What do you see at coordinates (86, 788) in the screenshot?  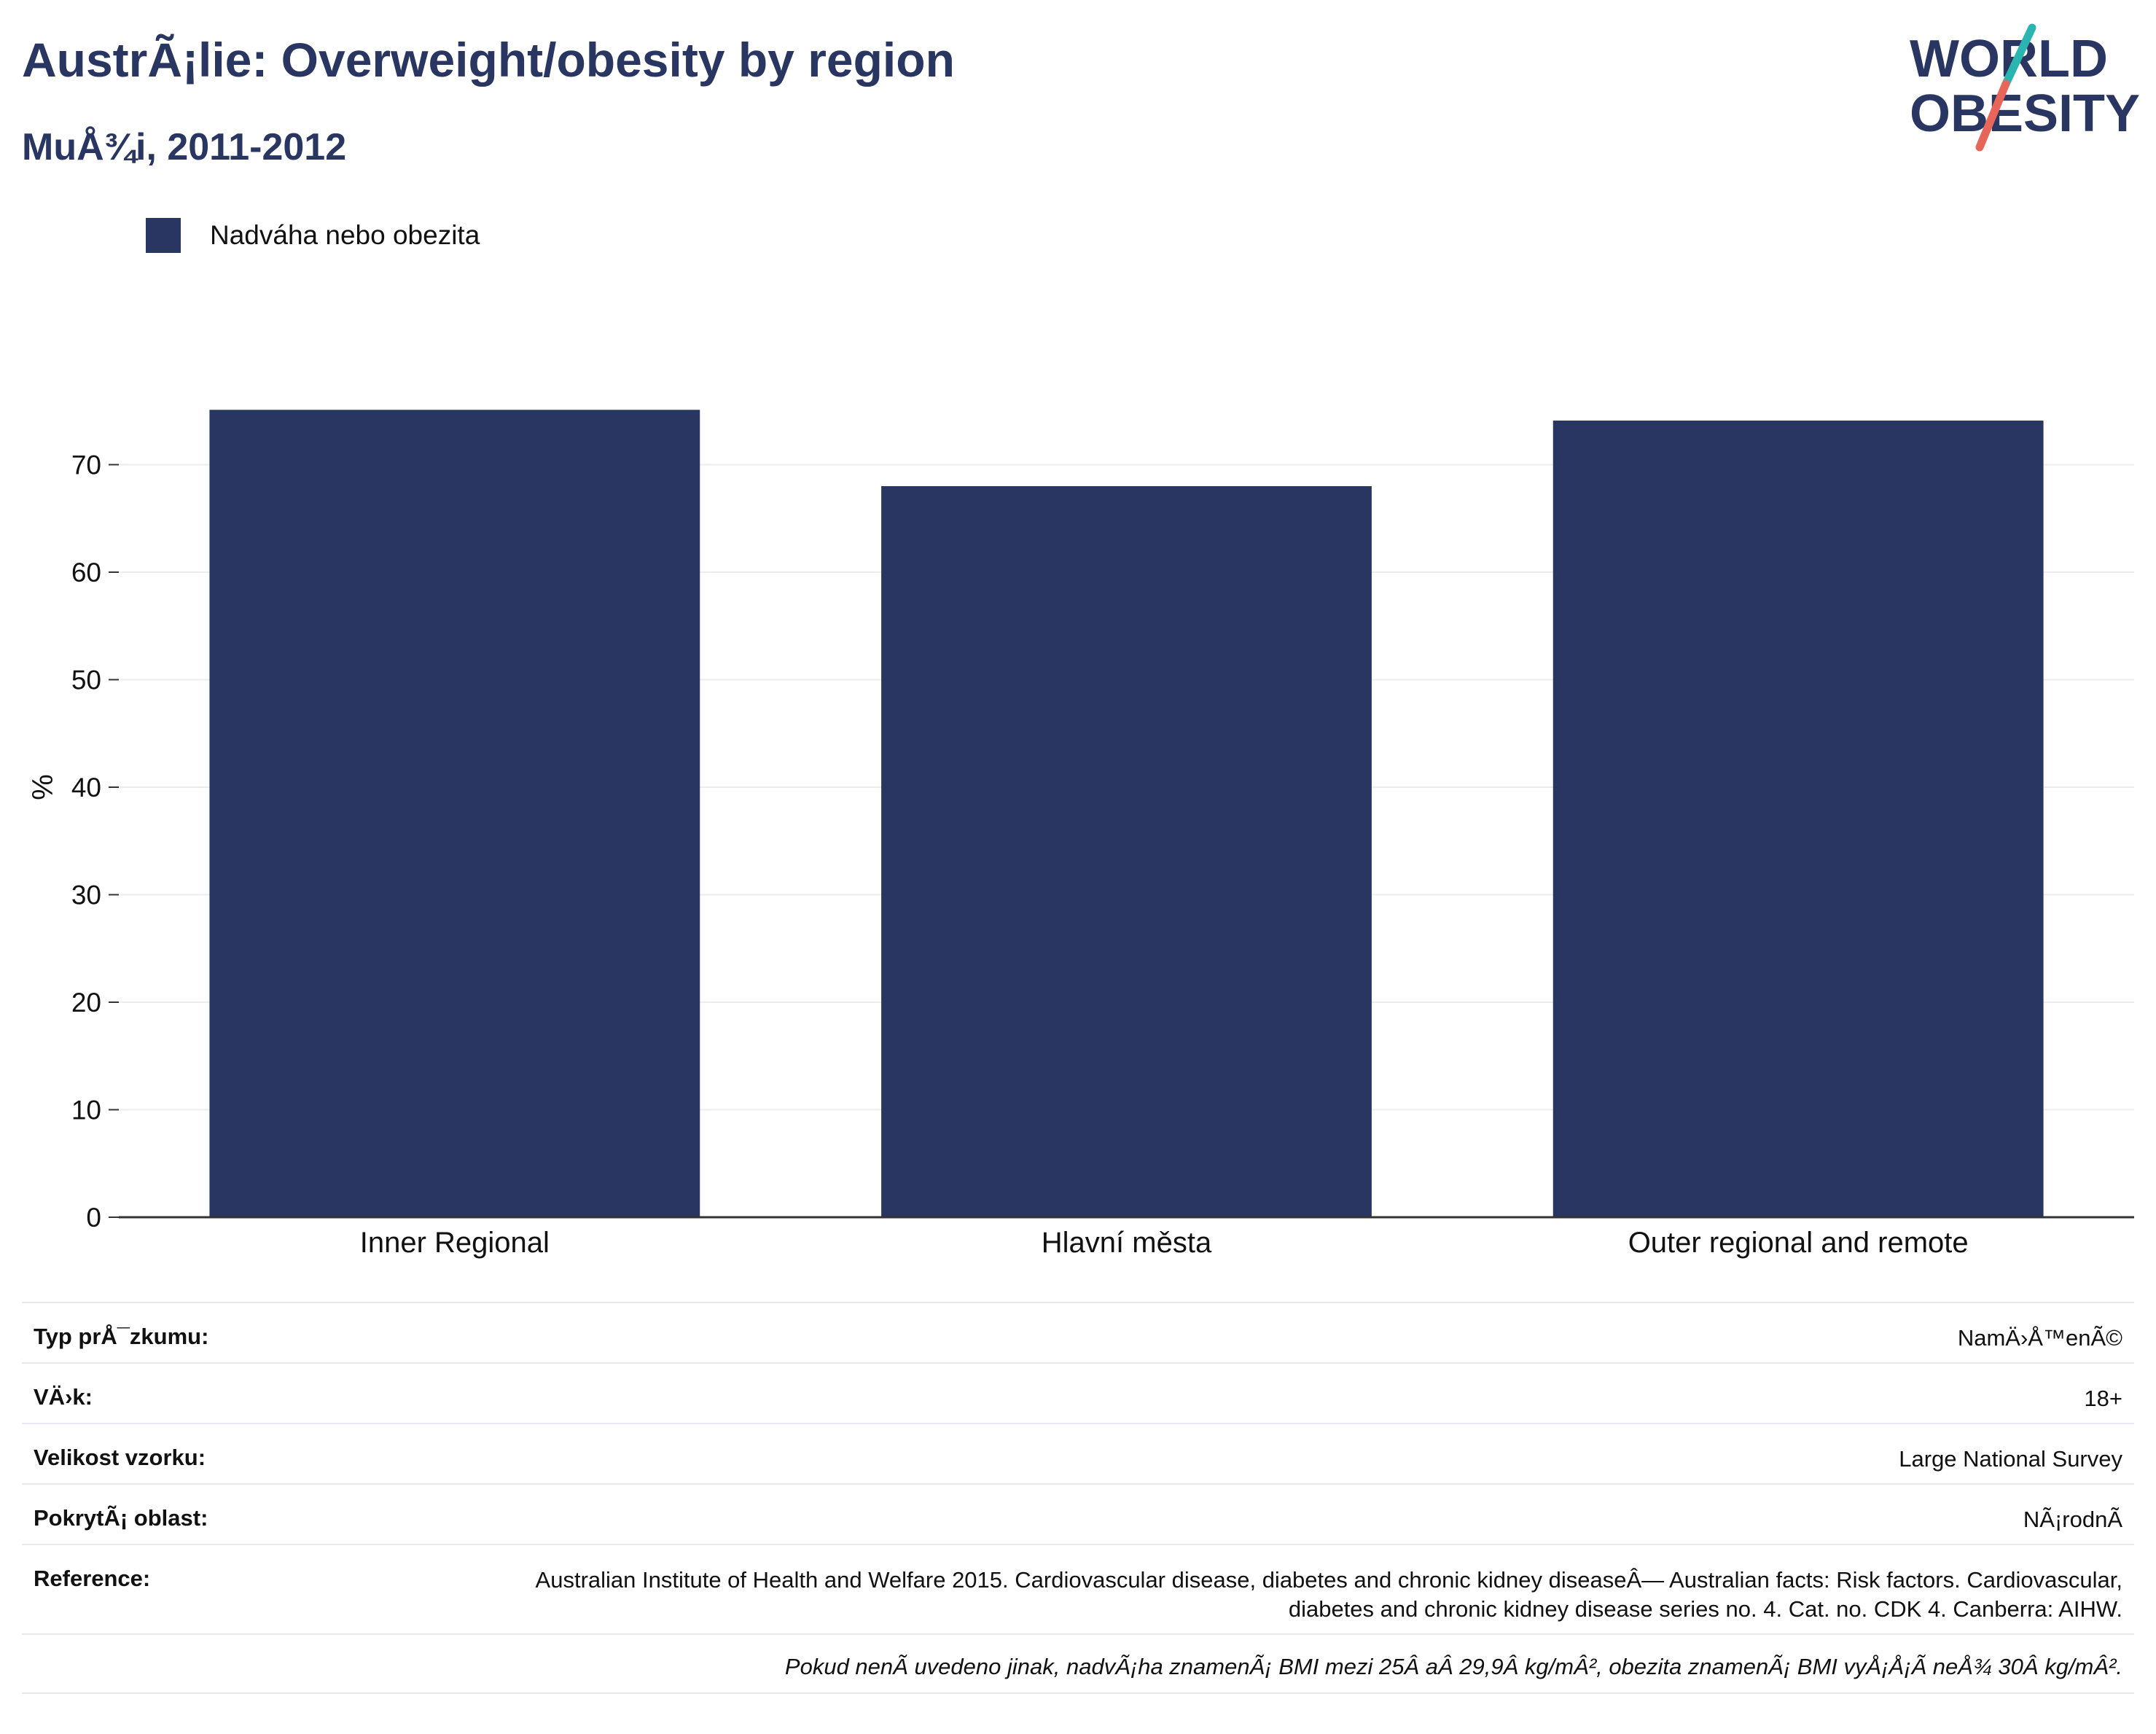 I see `y-tick-label: 40` at bounding box center [86, 788].